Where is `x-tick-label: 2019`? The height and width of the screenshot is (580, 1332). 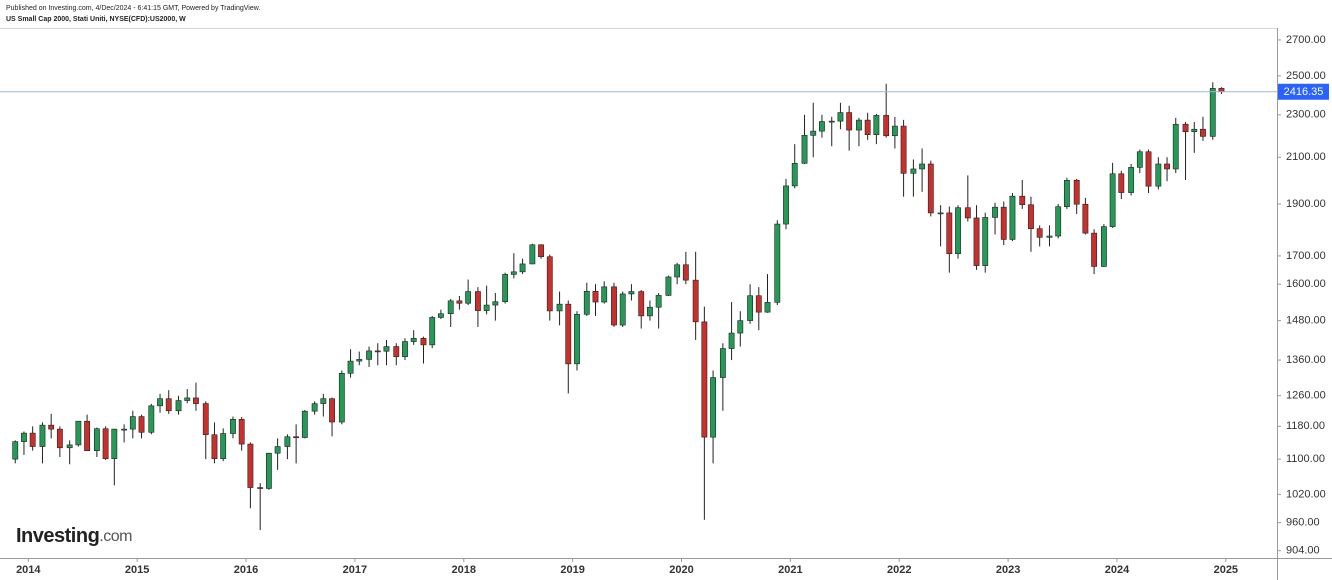 x-tick-label: 2019 is located at coordinates (572, 570).